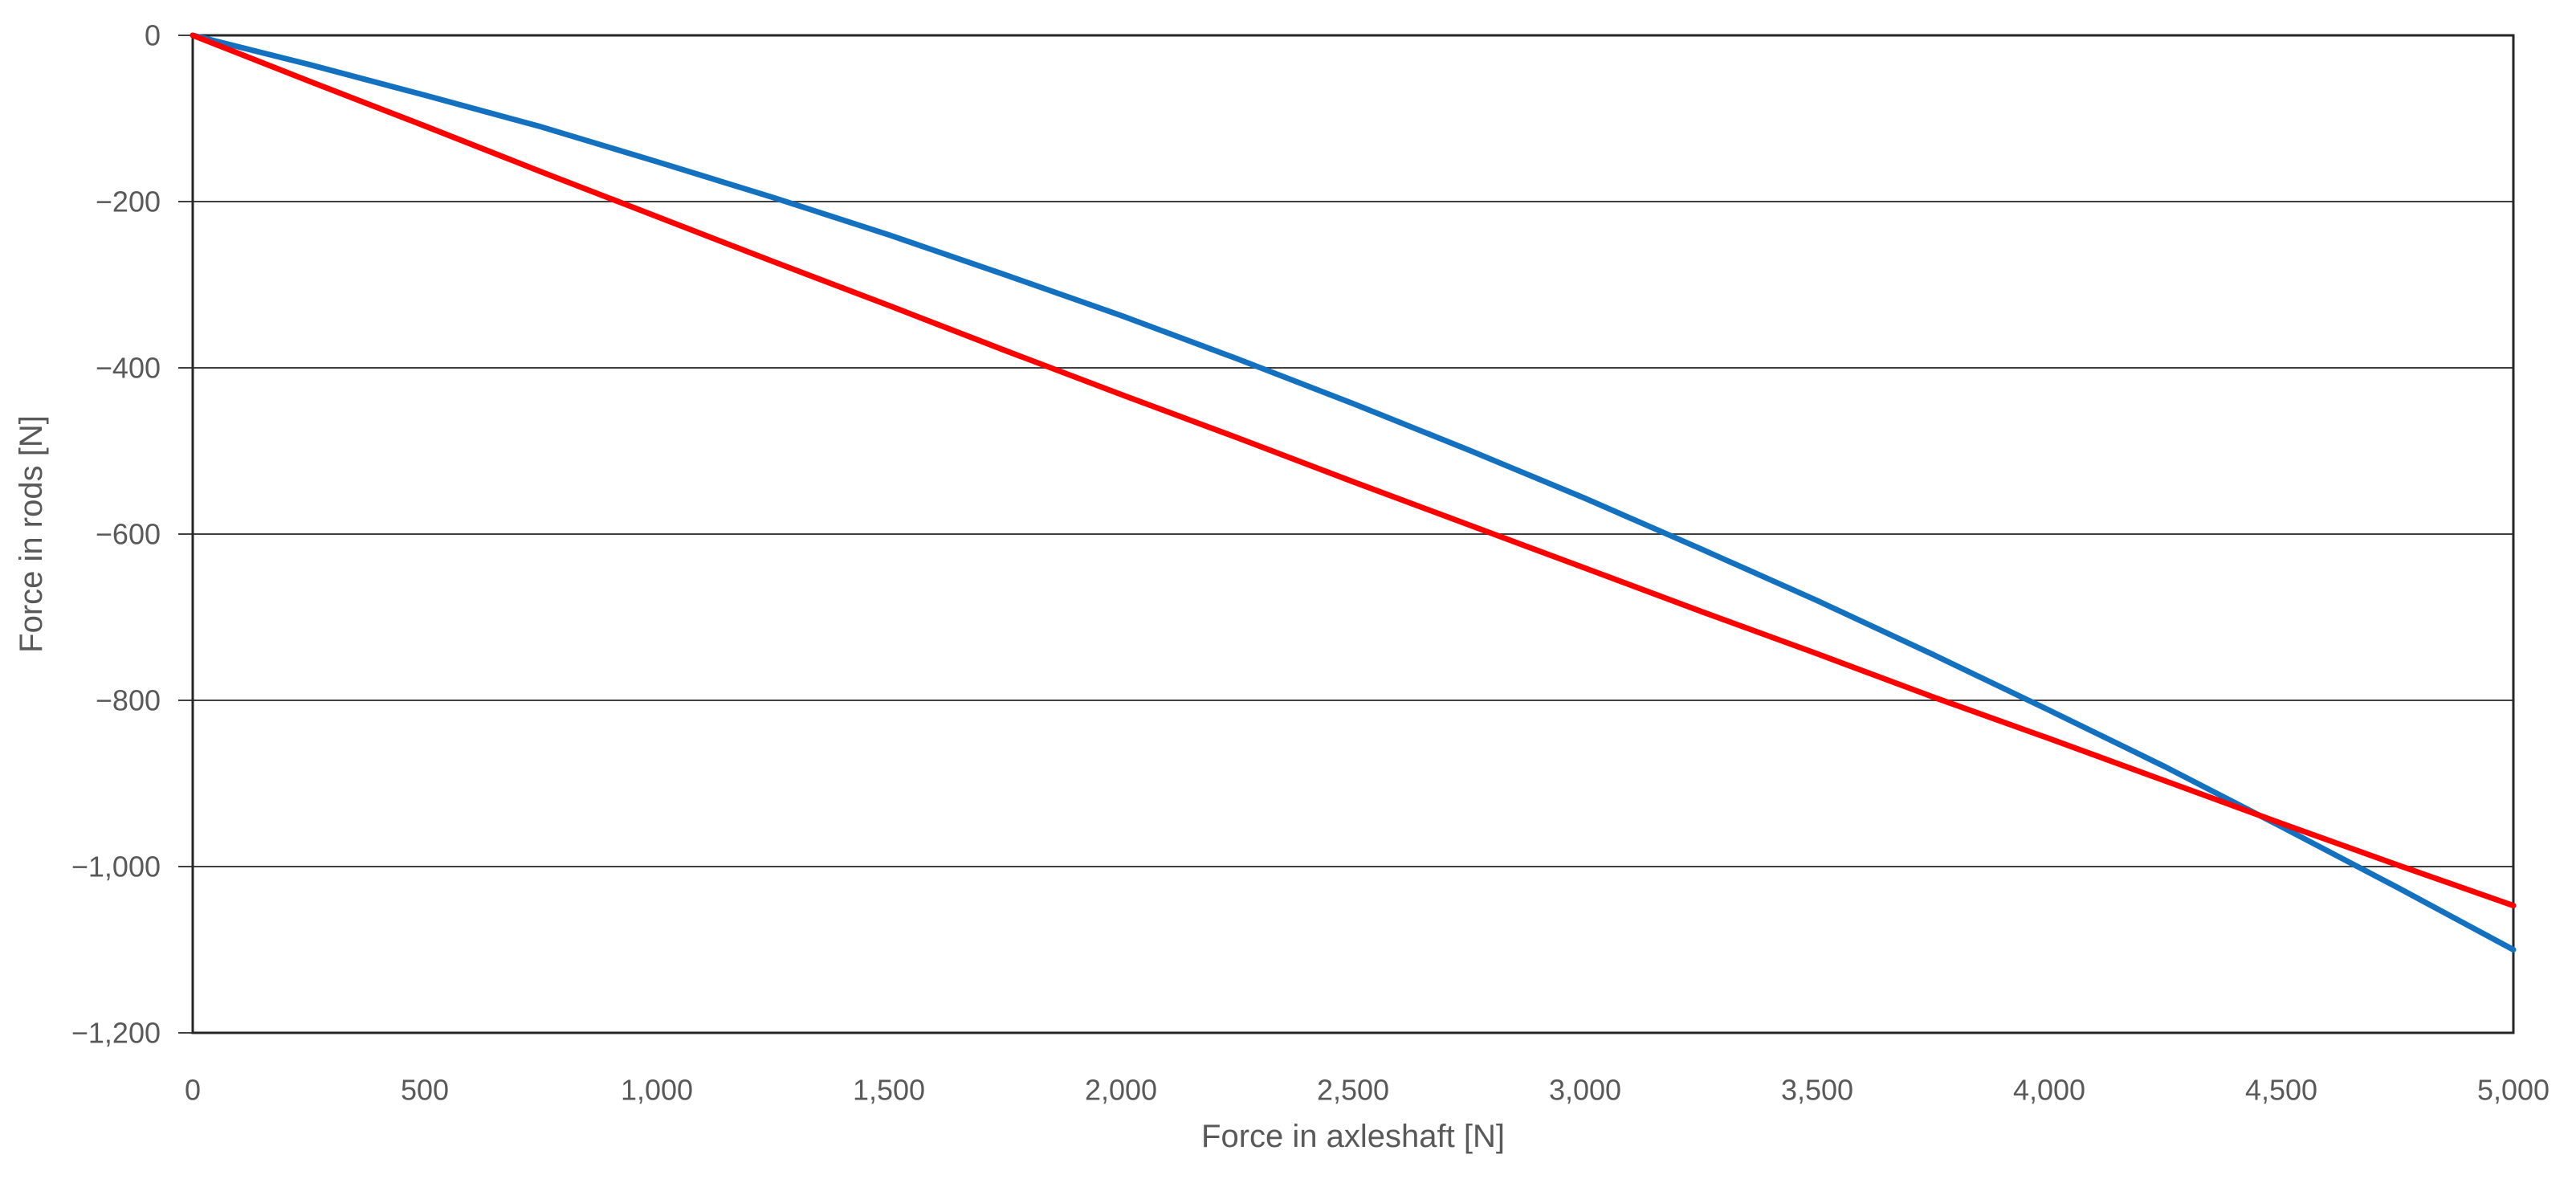  Describe the element at coordinates (2513, 1090) in the screenshot. I see `x-tick-label: 5,000` at that location.